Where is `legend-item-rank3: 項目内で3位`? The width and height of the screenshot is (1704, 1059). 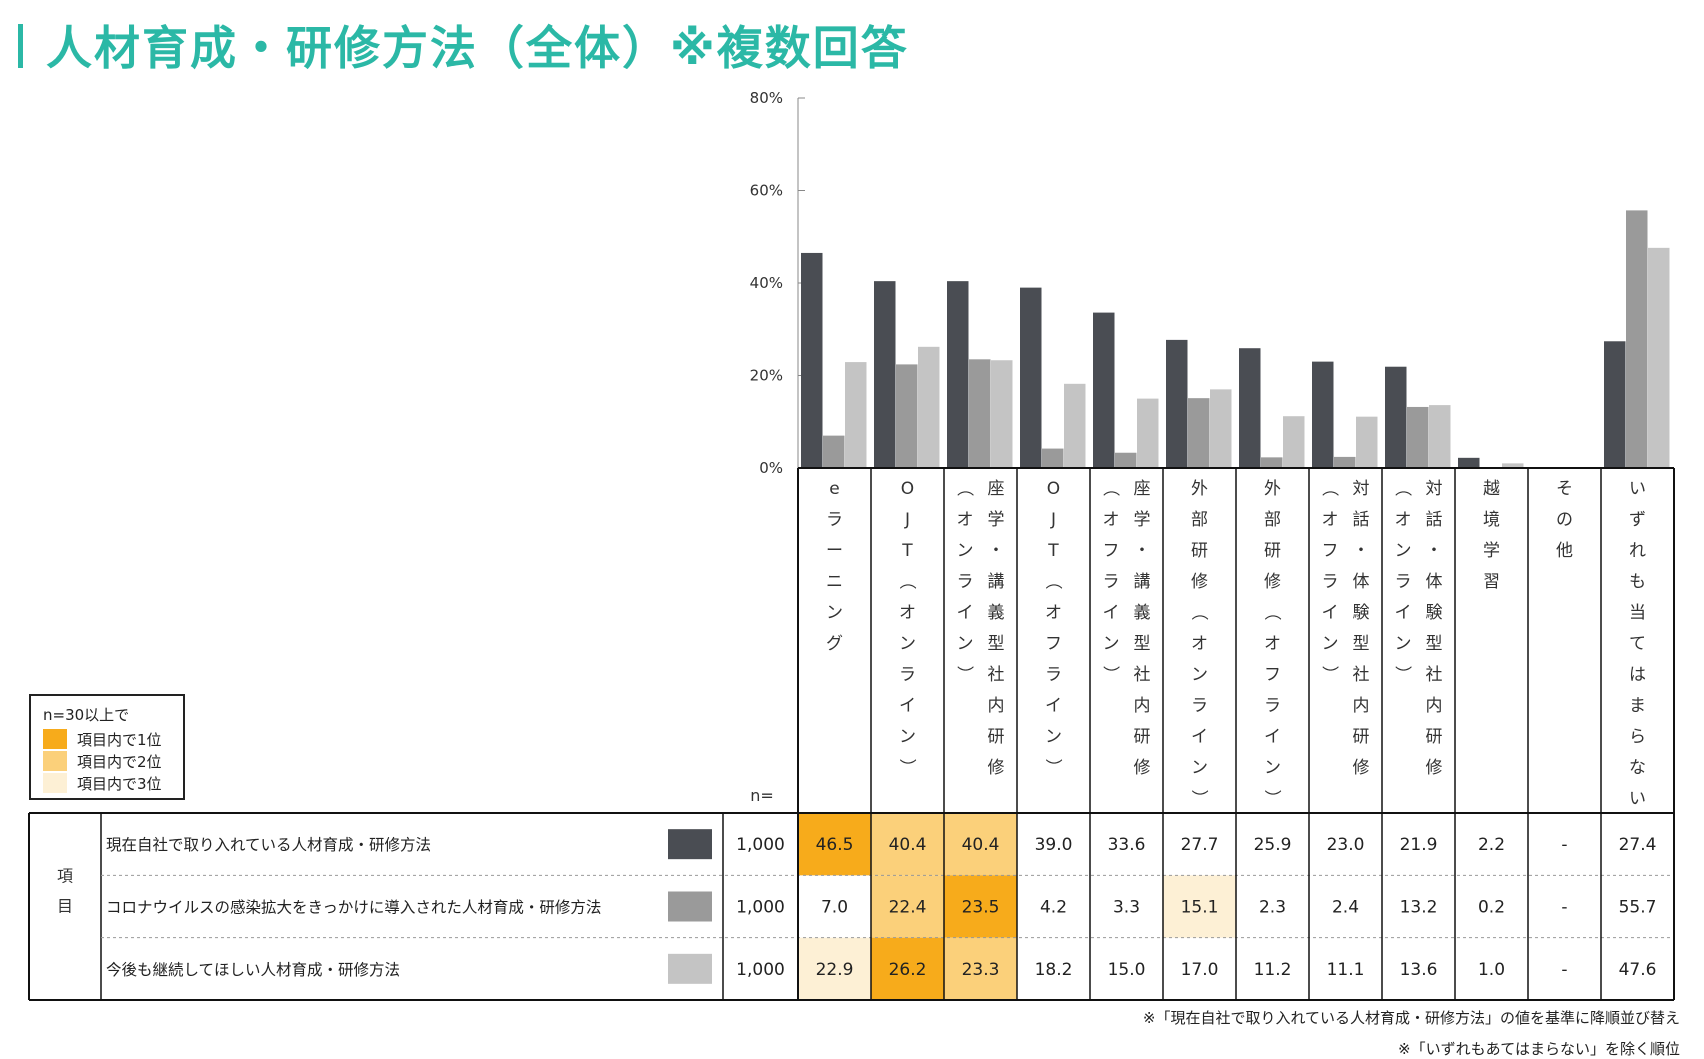 legend-item-rank3: 項目内で3位 is located at coordinates (102, 783).